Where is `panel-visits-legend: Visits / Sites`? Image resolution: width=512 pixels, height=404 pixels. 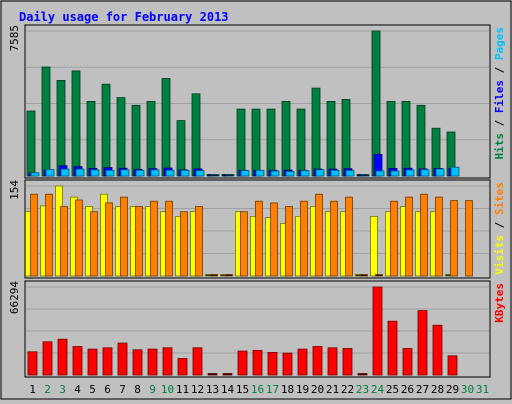 panel-visits-legend: Visits / Sites is located at coordinates (499, 228).